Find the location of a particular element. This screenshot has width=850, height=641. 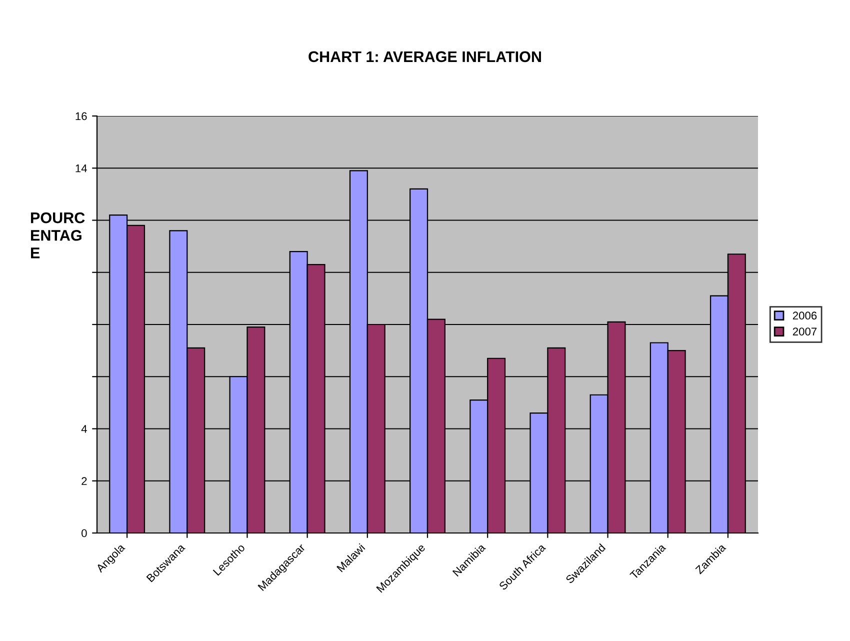

y-axis-title: POURC ENTAG E is located at coordinates (58, 235).